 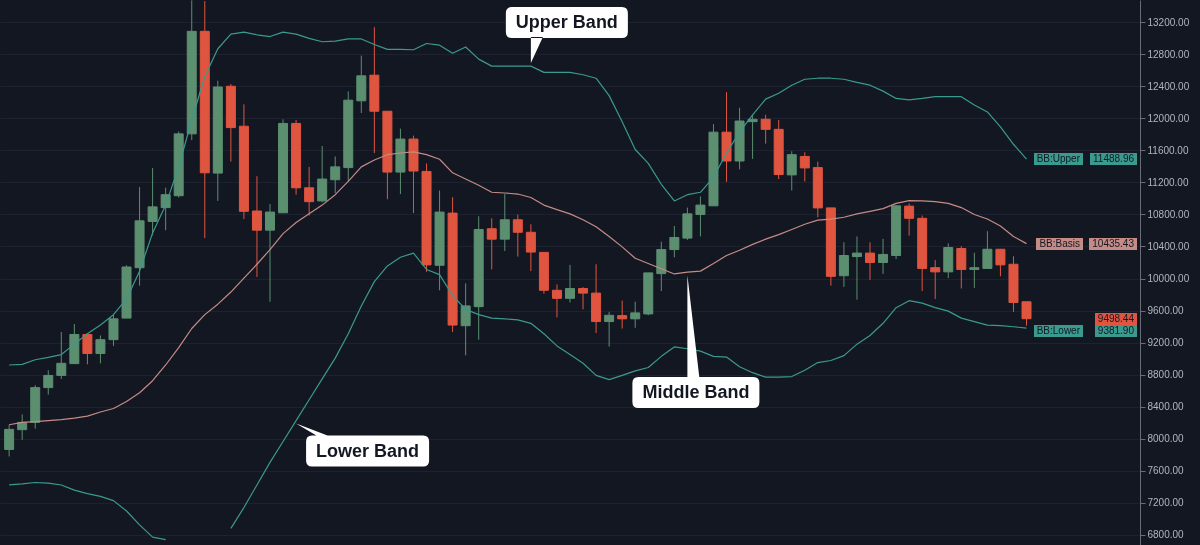 I want to click on y-tick-label: 6800.00, so click(x=1166, y=535).